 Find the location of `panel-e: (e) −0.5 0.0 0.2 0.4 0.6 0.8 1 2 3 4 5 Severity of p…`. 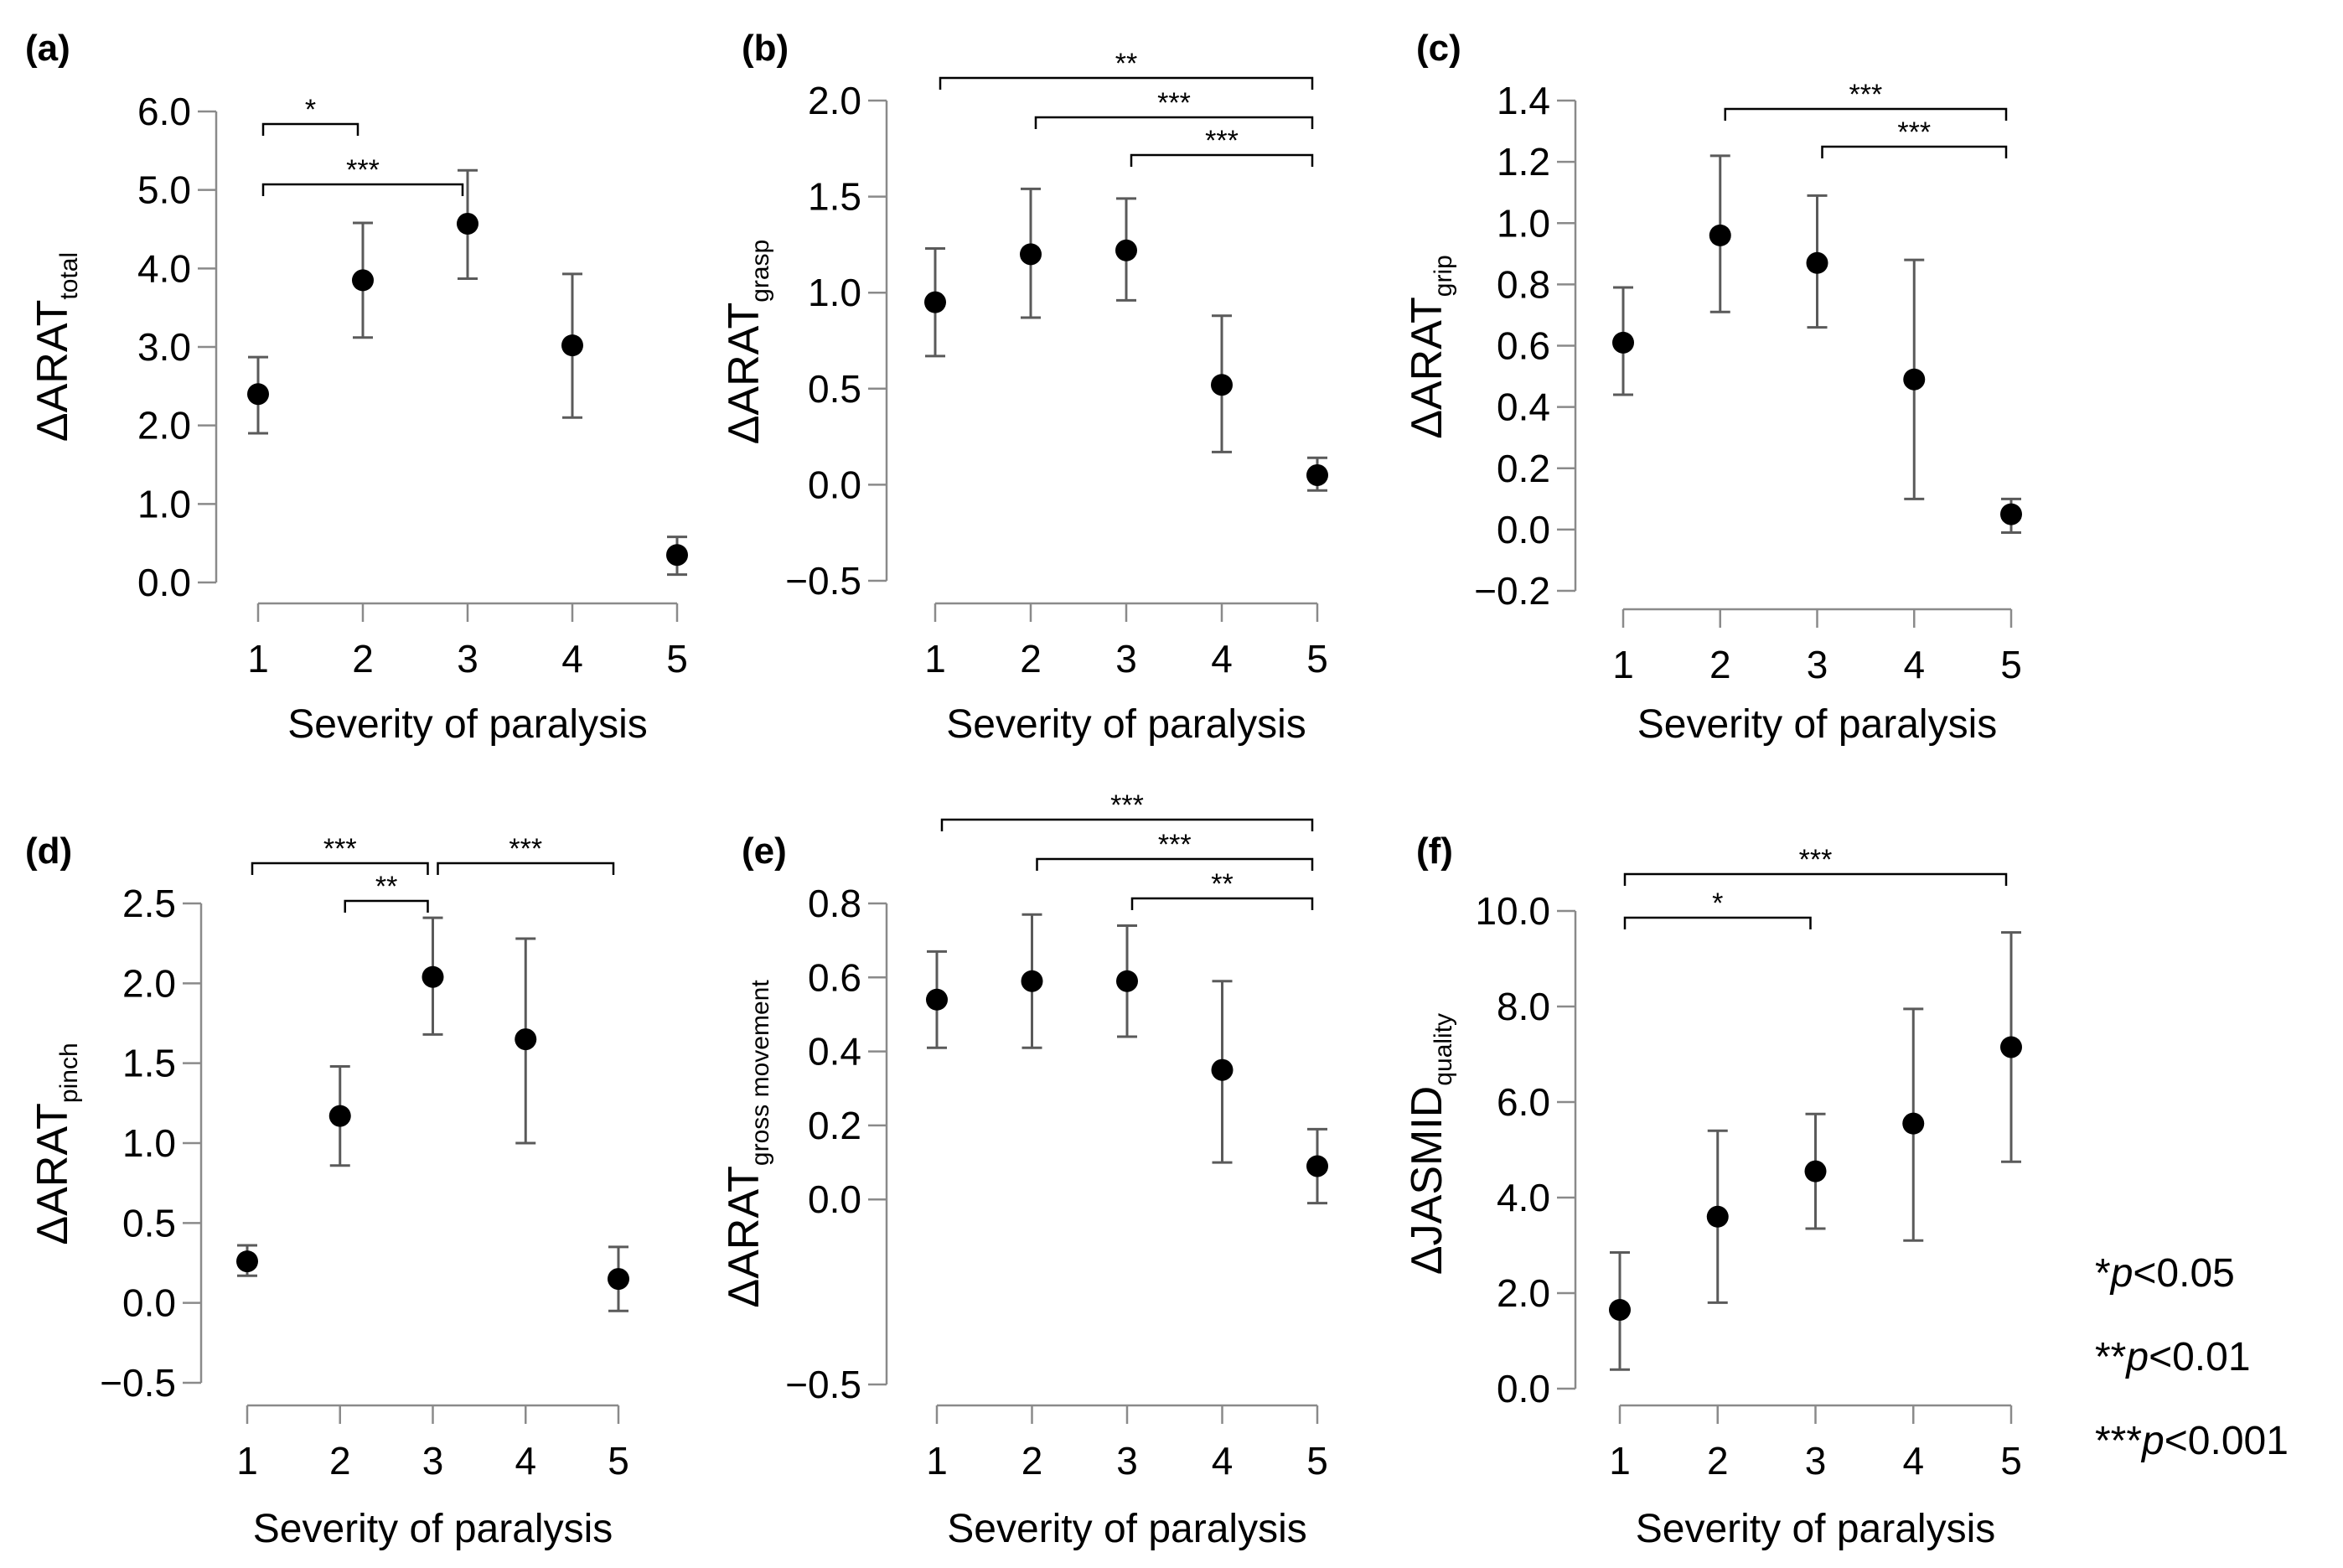

panel-e: (e) −0.5 0.0 0.2 0.4 0.6 0.8 1 2 3 4 5 Severity of p… is located at coordinates (1024, 1170).